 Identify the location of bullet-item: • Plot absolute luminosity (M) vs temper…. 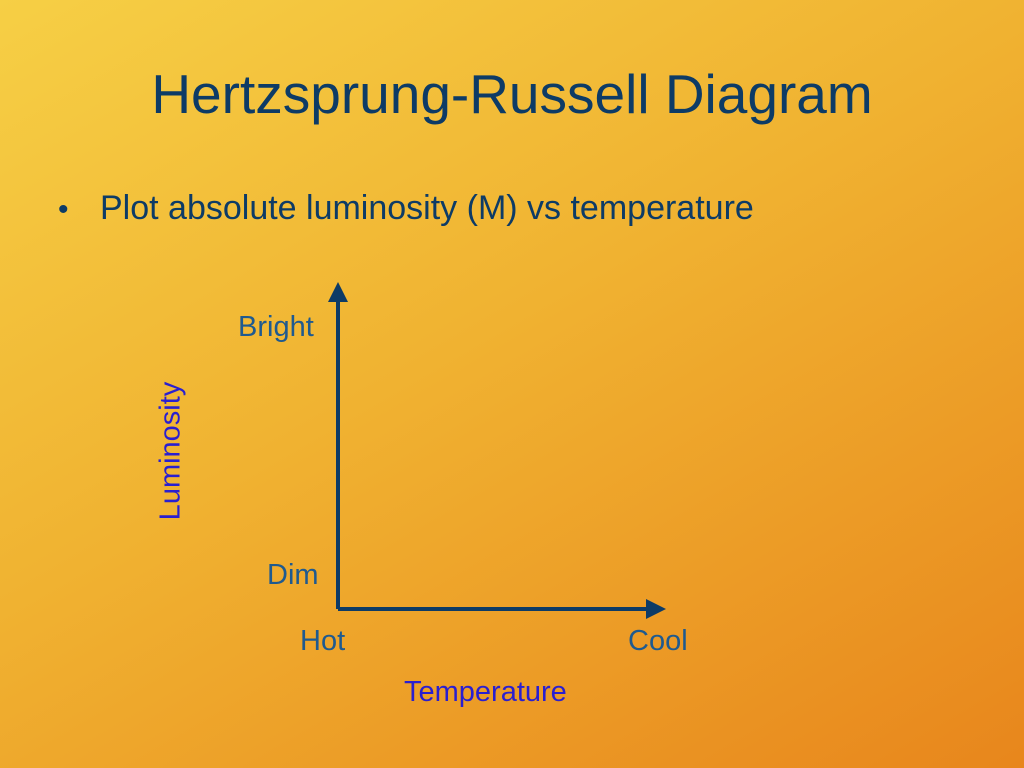
(406, 208).